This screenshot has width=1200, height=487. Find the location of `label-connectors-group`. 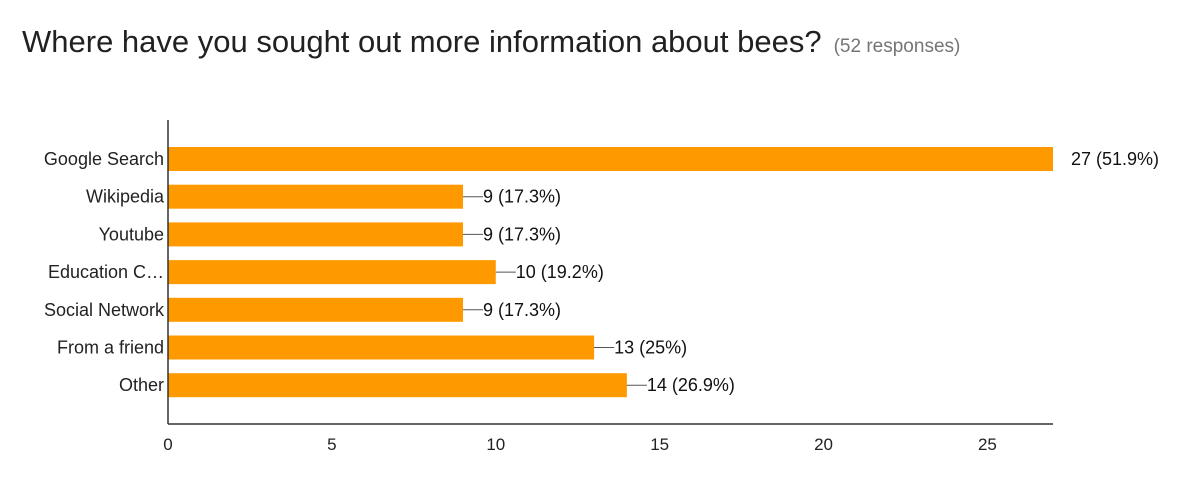

label-connectors-group is located at coordinates (555, 291).